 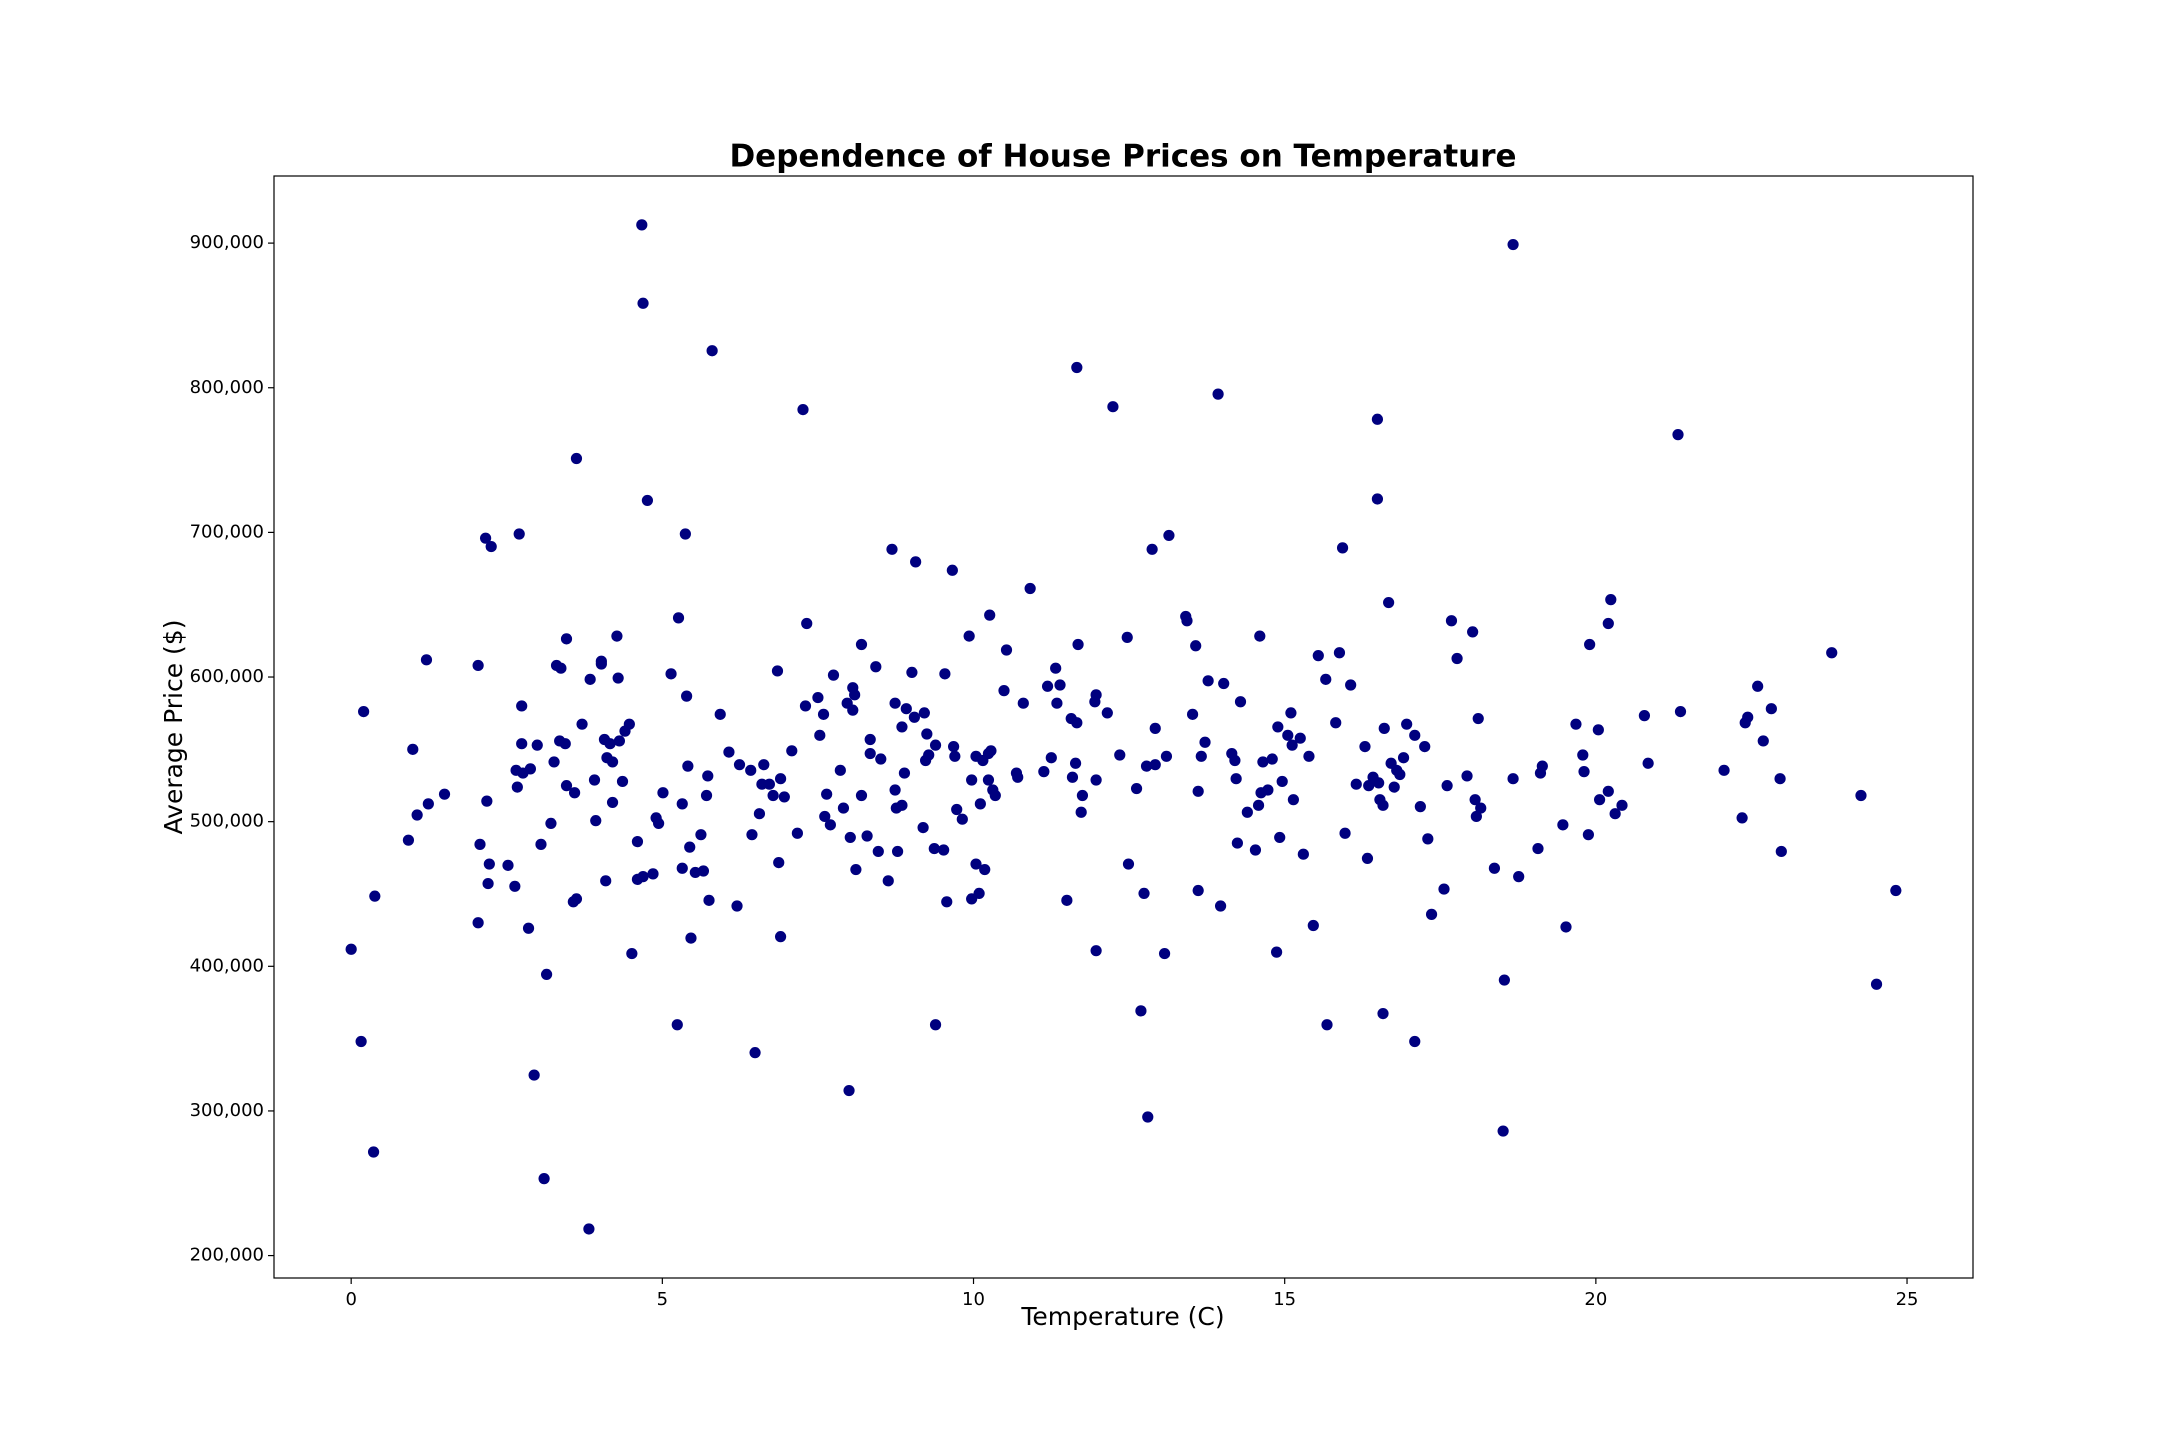 I want to click on y-tick-label: 800,000, so click(x=227, y=387).